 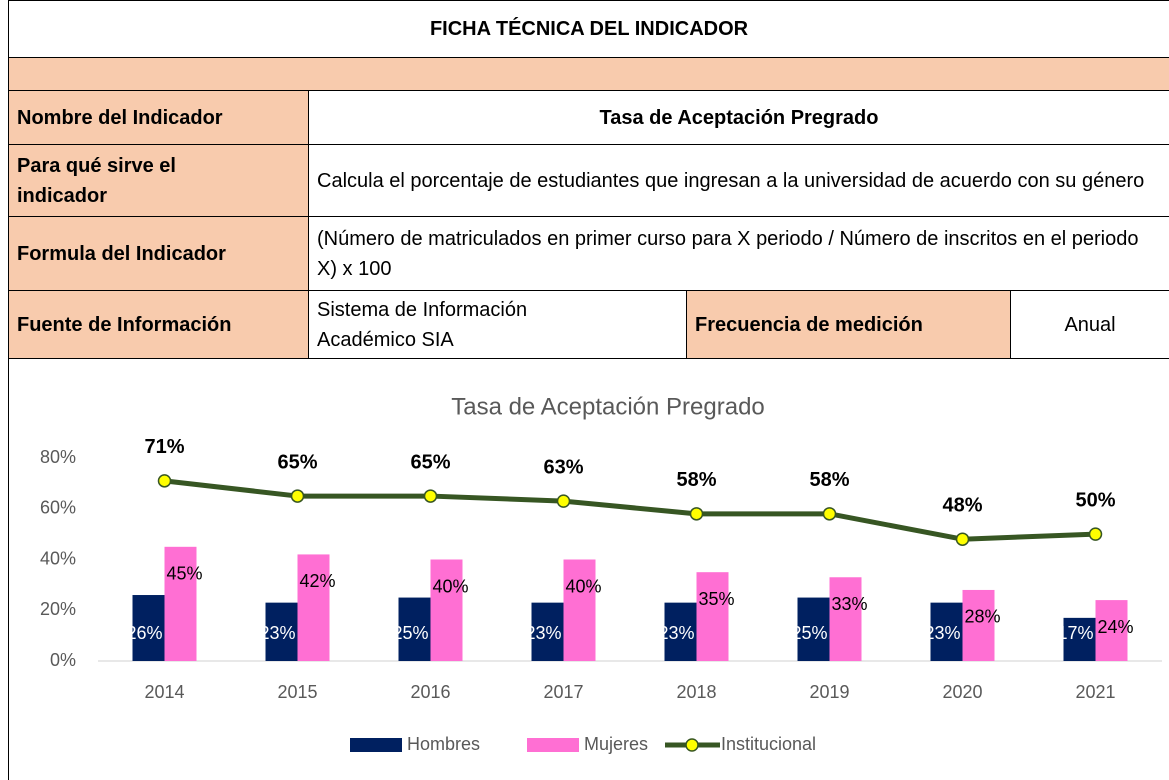 What do you see at coordinates (608, 406) in the screenshot?
I see `chart-title: Tasa de Aceptación Pregrado` at bounding box center [608, 406].